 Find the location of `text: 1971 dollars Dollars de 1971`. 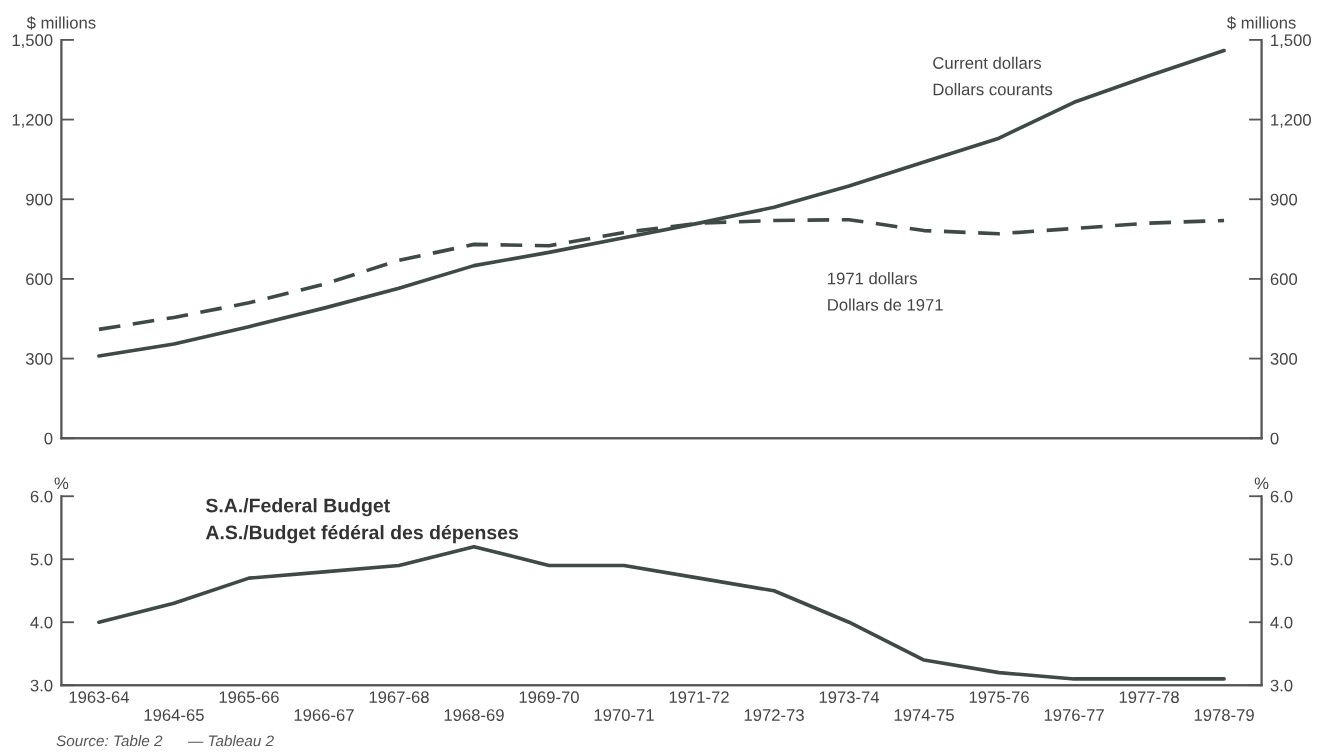

text: 1971 dollars Dollars de 1971 is located at coordinates (885, 291).